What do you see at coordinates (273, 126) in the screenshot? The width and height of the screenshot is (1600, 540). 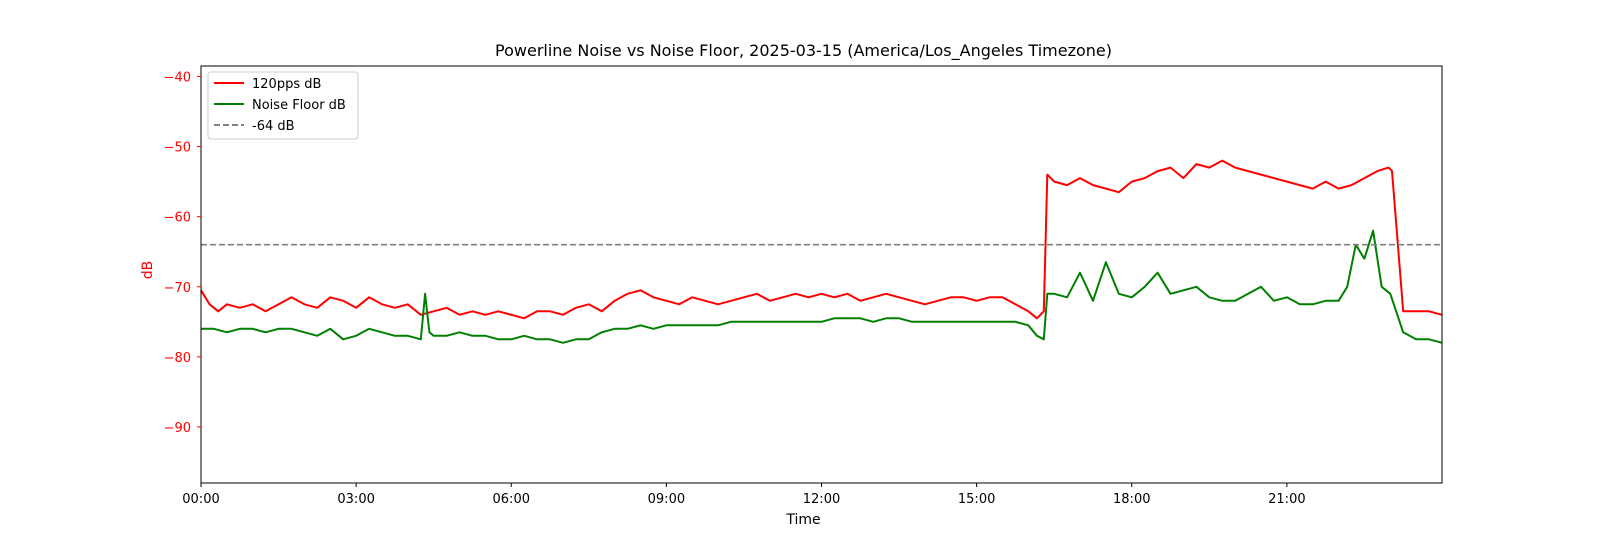 I see `legend-label: -64 dB` at bounding box center [273, 126].